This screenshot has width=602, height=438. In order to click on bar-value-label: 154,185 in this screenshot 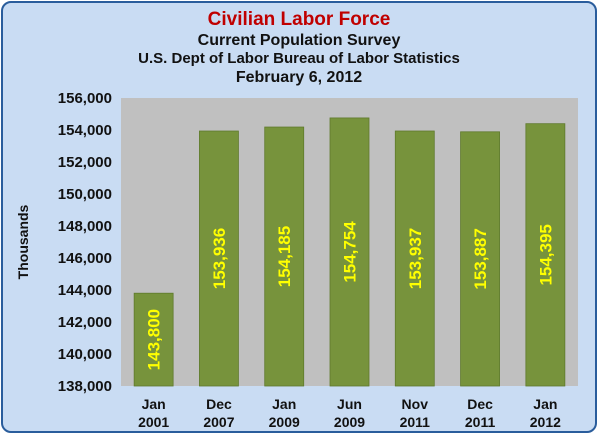, I will do `click(284, 256)`.